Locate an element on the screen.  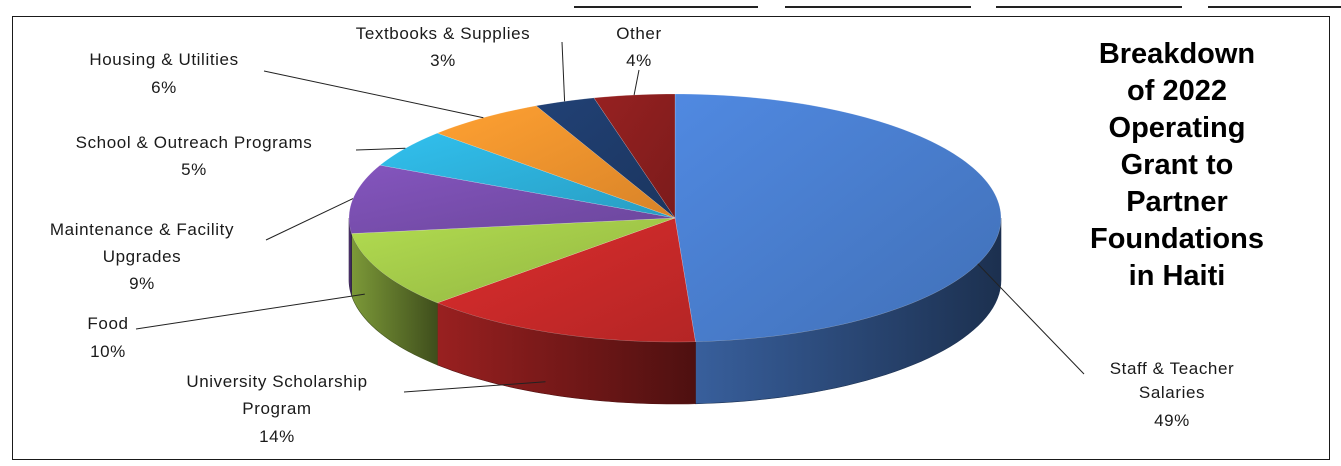
chart-title-line: Operating is located at coordinates (1177, 128).